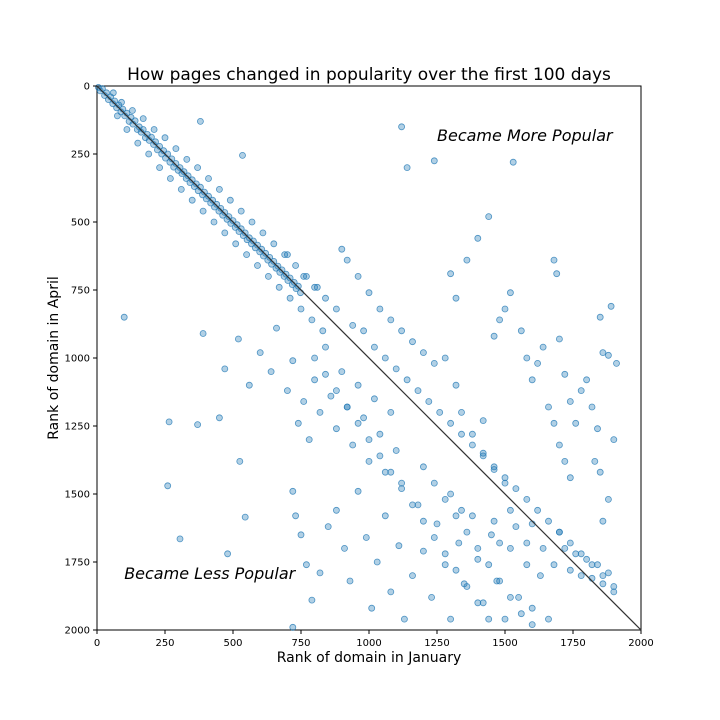 This screenshot has width=720, height=720. What do you see at coordinates (77, 563) in the screenshot?
I see `y-tick-label: 1750` at bounding box center [77, 563].